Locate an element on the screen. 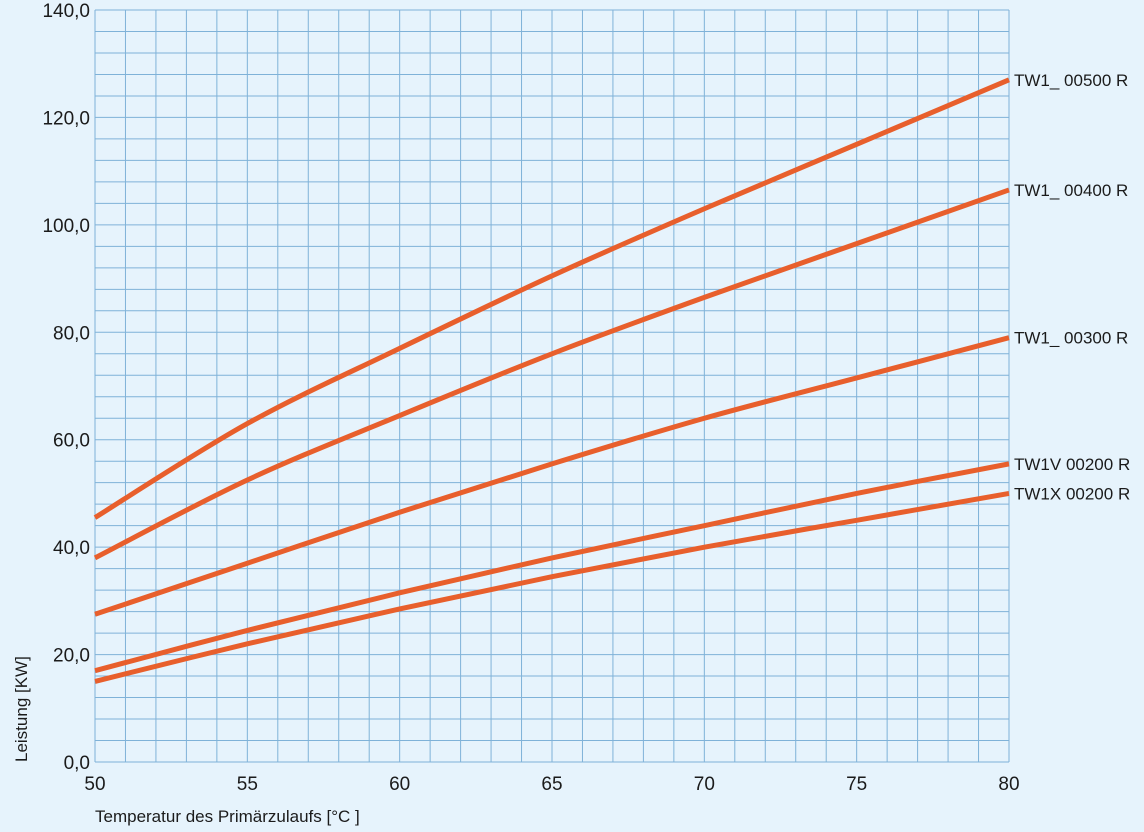 This screenshot has height=832, width=1144. series-label: TW1_ 00500 R is located at coordinates (1071, 80).